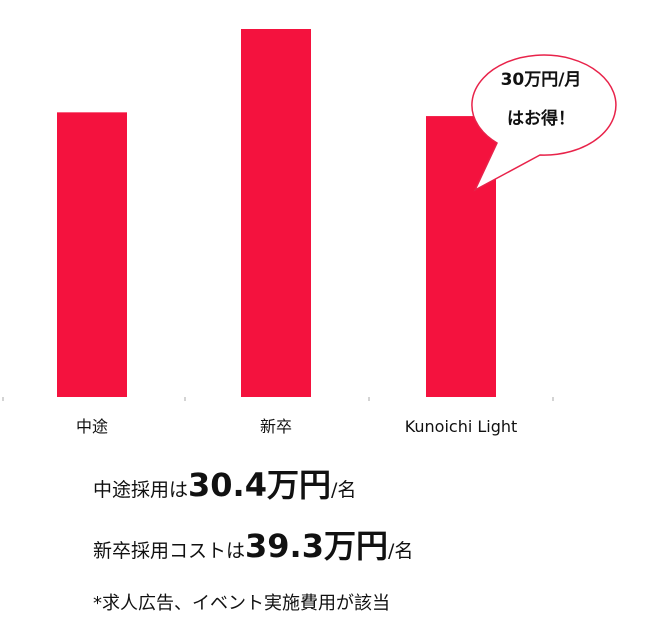 This screenshot has height=625, width=650. I want to click on axis-ticks, so click(278, 399).